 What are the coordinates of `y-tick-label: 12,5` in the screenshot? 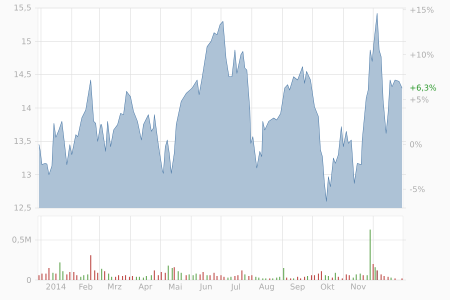 It's located at (22, 208).